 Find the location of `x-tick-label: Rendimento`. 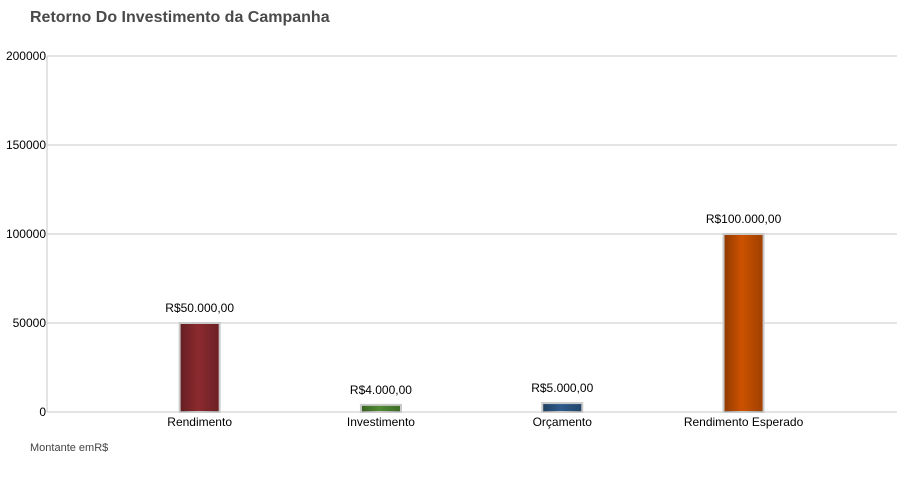

x-tick-label: Rendimento is located at coordinates (199, 422).